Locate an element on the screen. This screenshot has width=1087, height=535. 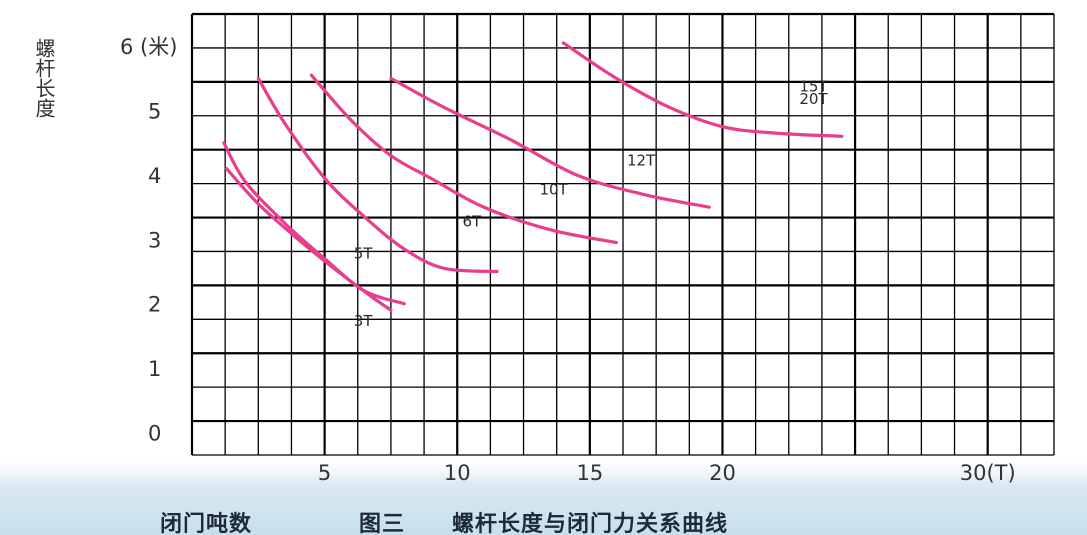
x-tick-label: 10 is located at coordinates (457, 473).